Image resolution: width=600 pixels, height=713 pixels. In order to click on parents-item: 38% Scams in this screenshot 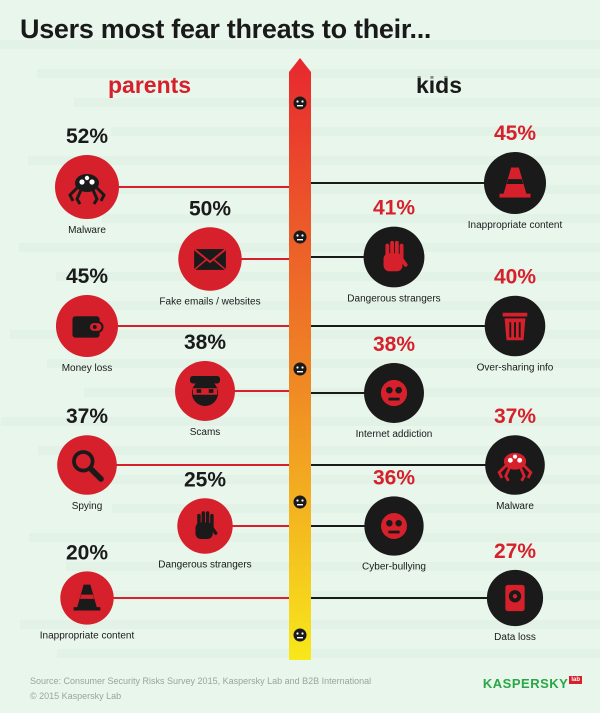, I will do `click(205, 384)`.